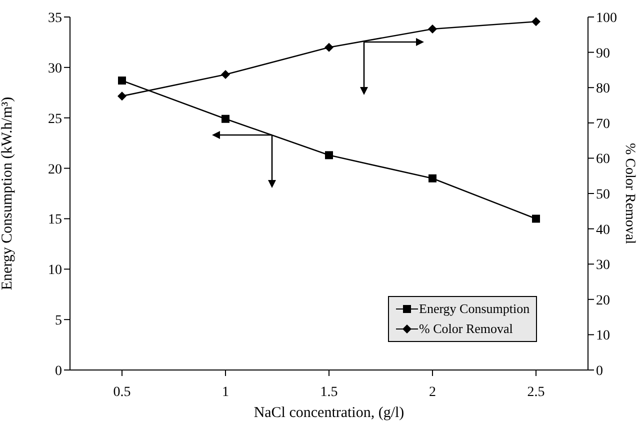 The height and width of the screenshot is (425, 643). What do you see at coordinates (603, 160) in the screenshot?
I see `y2-tick-label: 60` at bounding box center [603, 160].